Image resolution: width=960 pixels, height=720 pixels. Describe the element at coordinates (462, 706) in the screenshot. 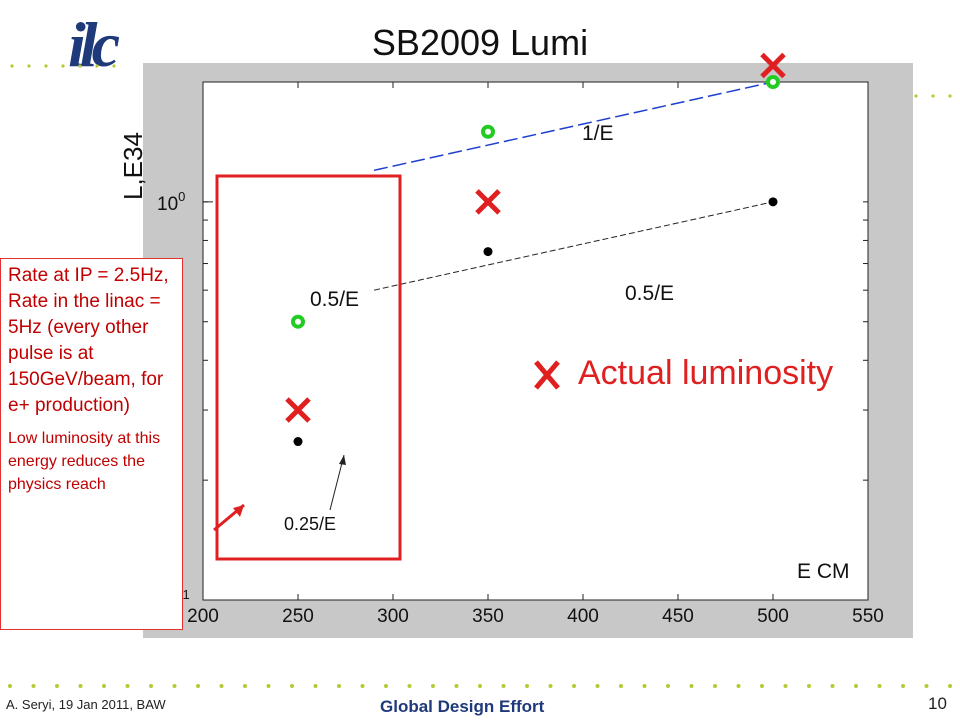

I see `footer-center: Global Design Effort` at that location.